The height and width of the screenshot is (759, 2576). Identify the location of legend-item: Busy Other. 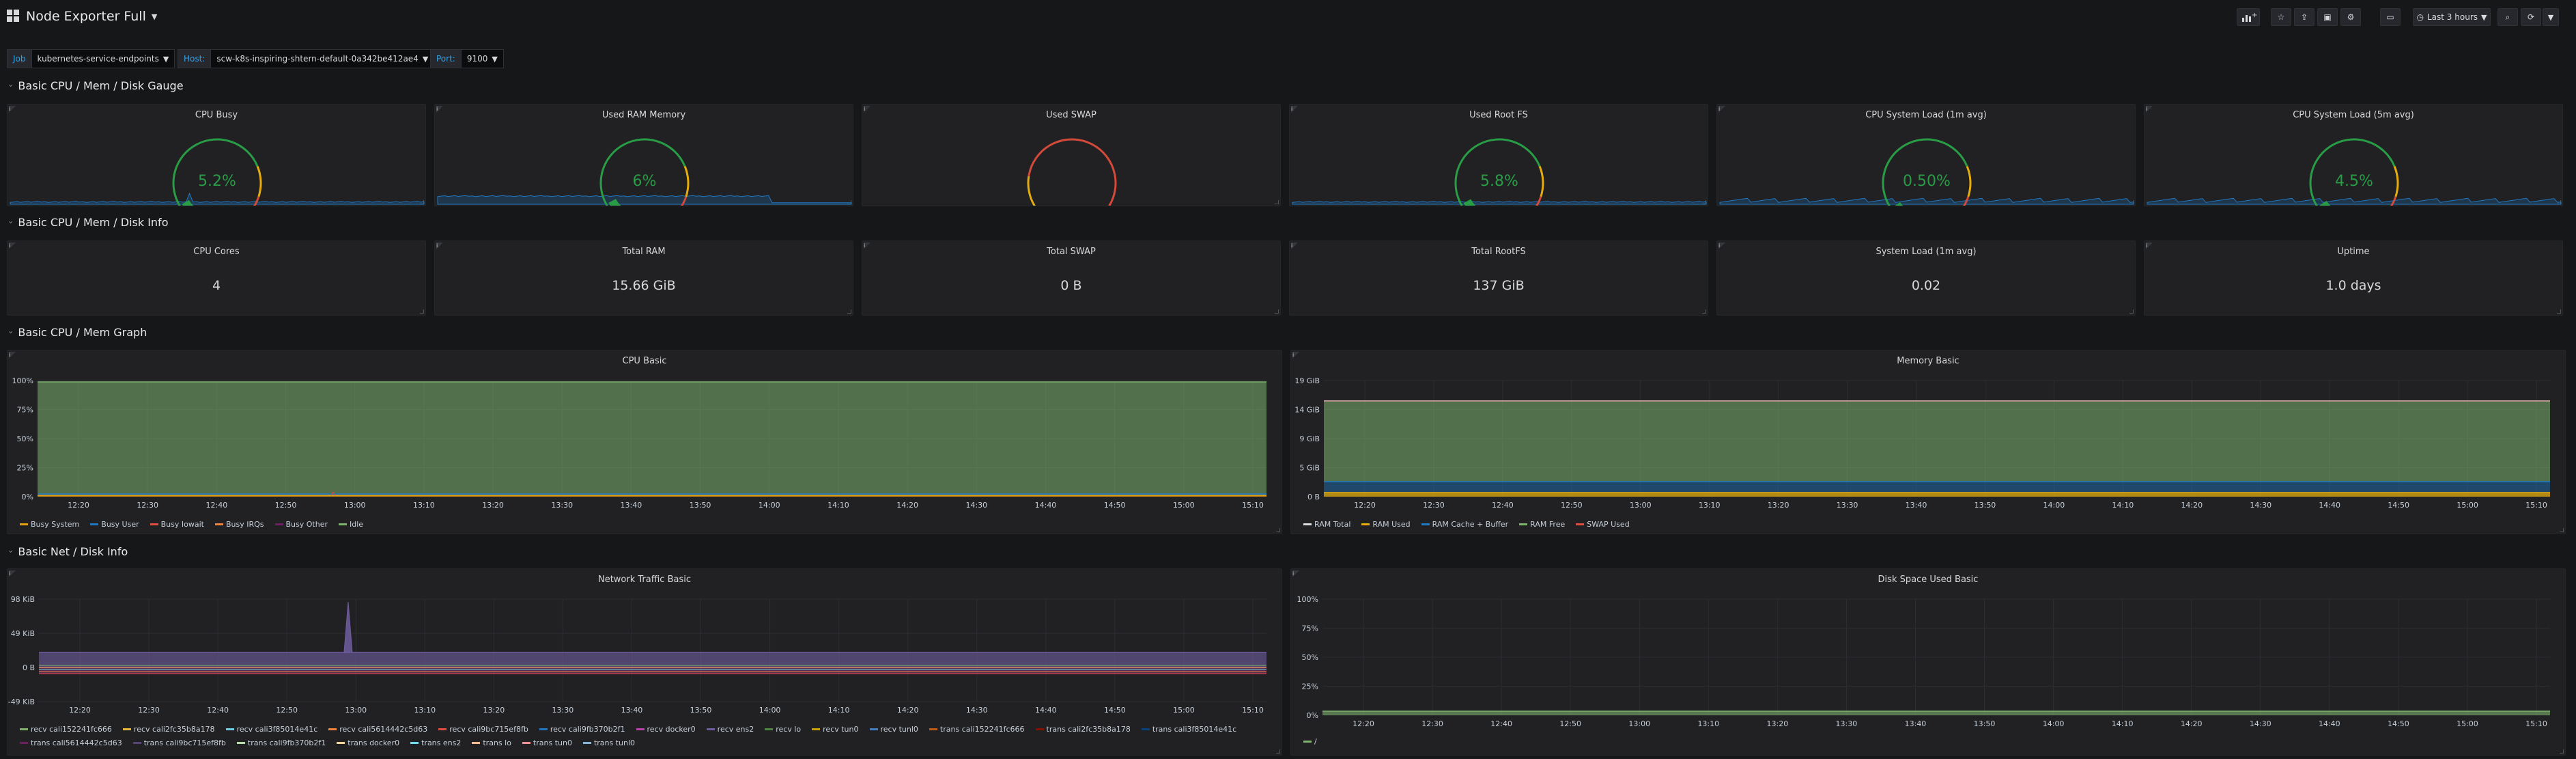
(301, 525).